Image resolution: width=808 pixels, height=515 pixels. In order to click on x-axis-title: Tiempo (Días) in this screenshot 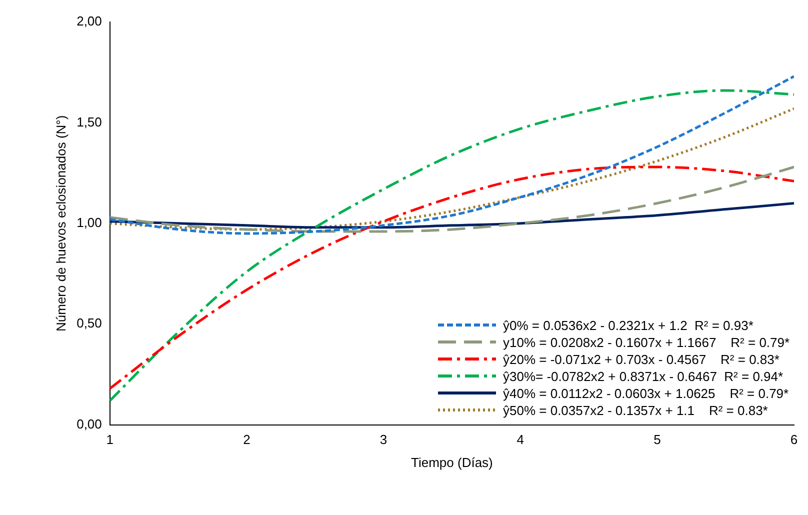, I will do `click(452, 462)`.